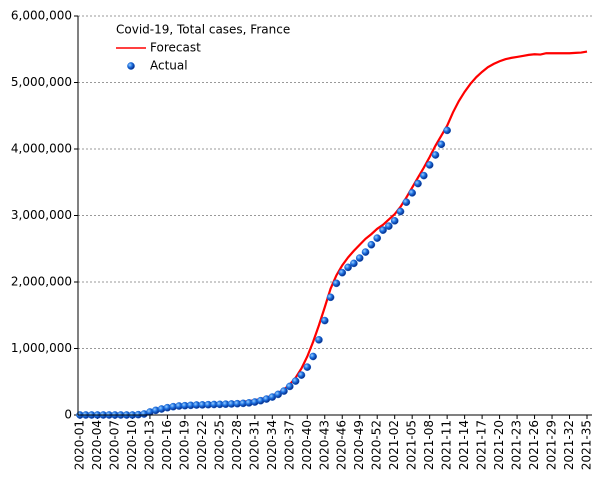  What do you see at coordinates (97, 445) in the screenshot?
I see `x-tick-label: 2020-04` at bounding box center [97, 445].